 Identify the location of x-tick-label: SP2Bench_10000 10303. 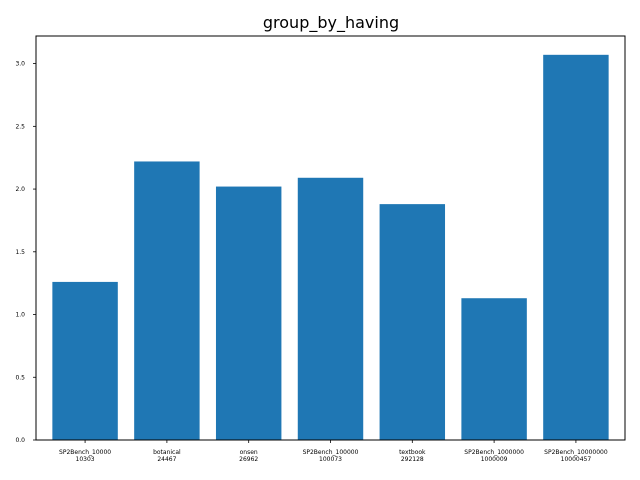
(85, 456).